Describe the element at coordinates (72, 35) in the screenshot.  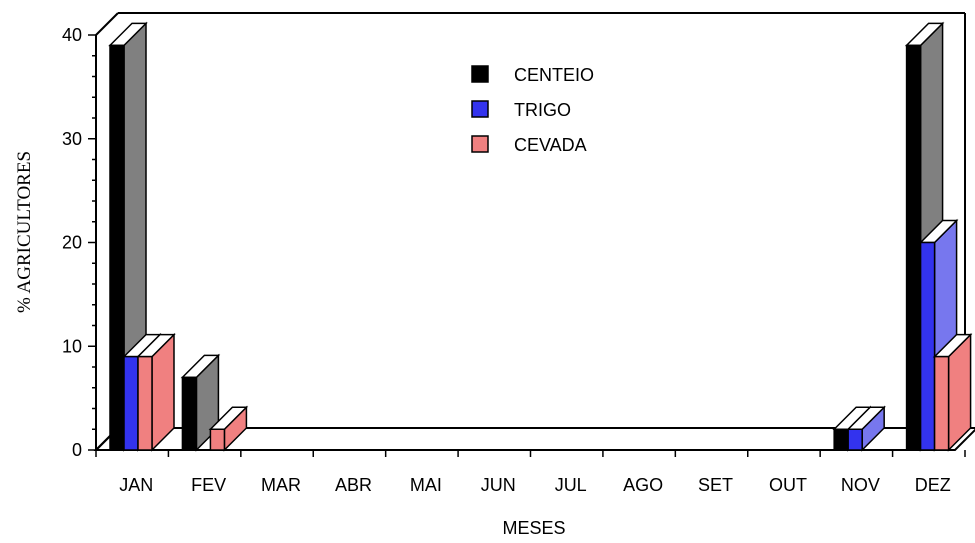
I see `y-tick-label: 40` at that location.